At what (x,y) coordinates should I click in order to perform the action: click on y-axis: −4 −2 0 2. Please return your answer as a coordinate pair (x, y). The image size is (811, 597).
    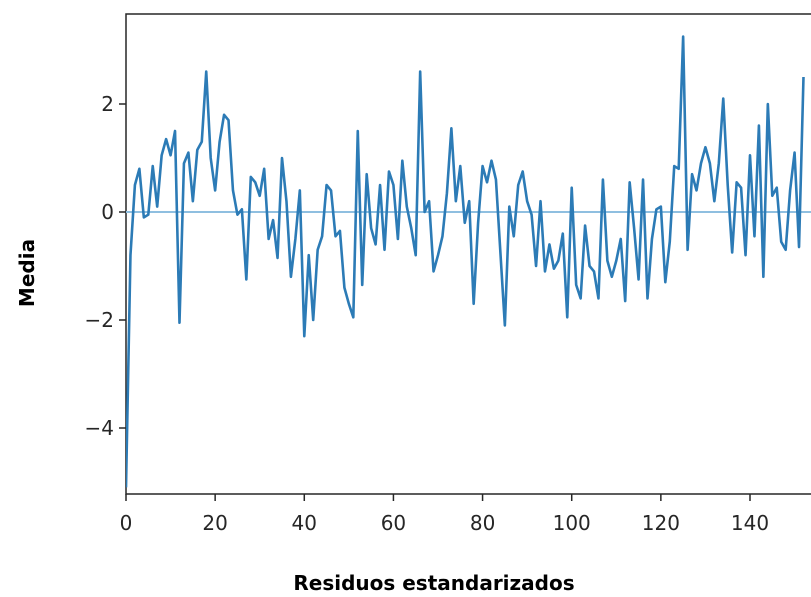
    Looking at the image, I should click on (105, 266).